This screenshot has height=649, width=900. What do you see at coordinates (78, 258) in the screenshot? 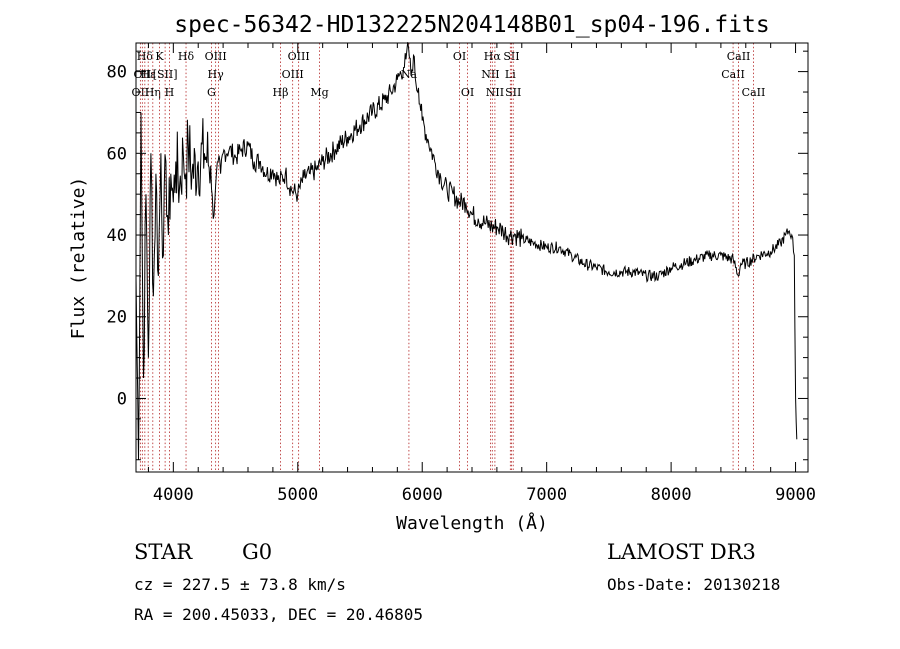
I see `y-axis-label: Flux (relative)` at bounding box center [78, 258].